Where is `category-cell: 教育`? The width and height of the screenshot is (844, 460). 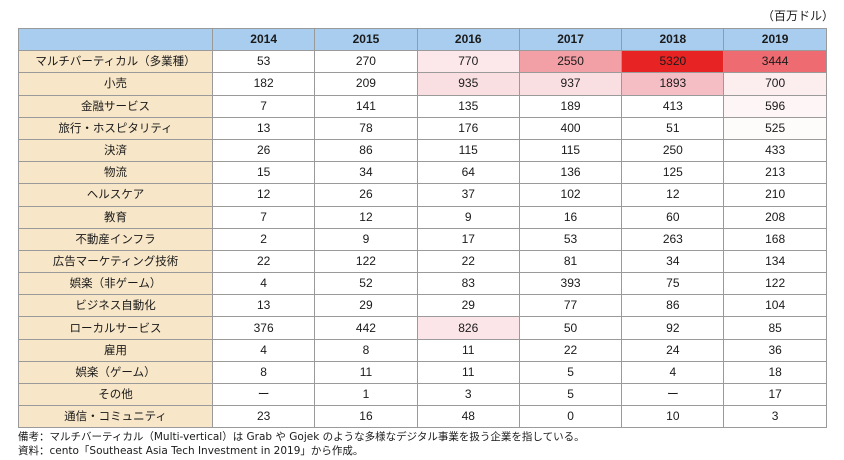 category-cell: 教育 is located at coordinates (115, 217).